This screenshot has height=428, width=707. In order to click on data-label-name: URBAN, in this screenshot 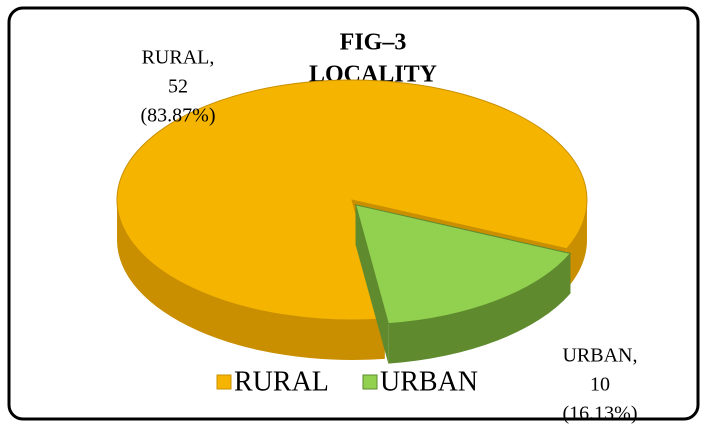, I will do `click(599, 356)`.